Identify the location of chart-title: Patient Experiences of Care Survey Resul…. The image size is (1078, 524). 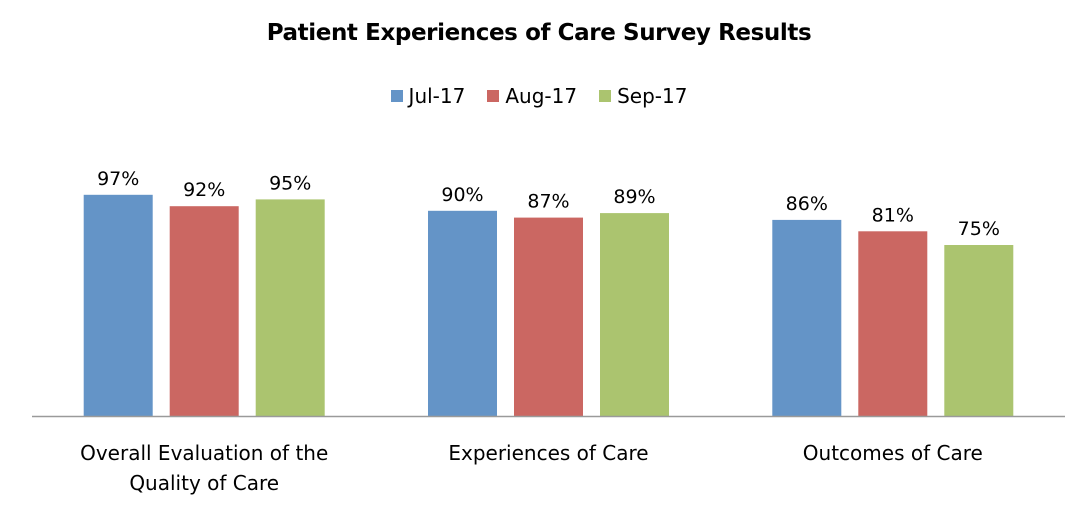
(539, 33).